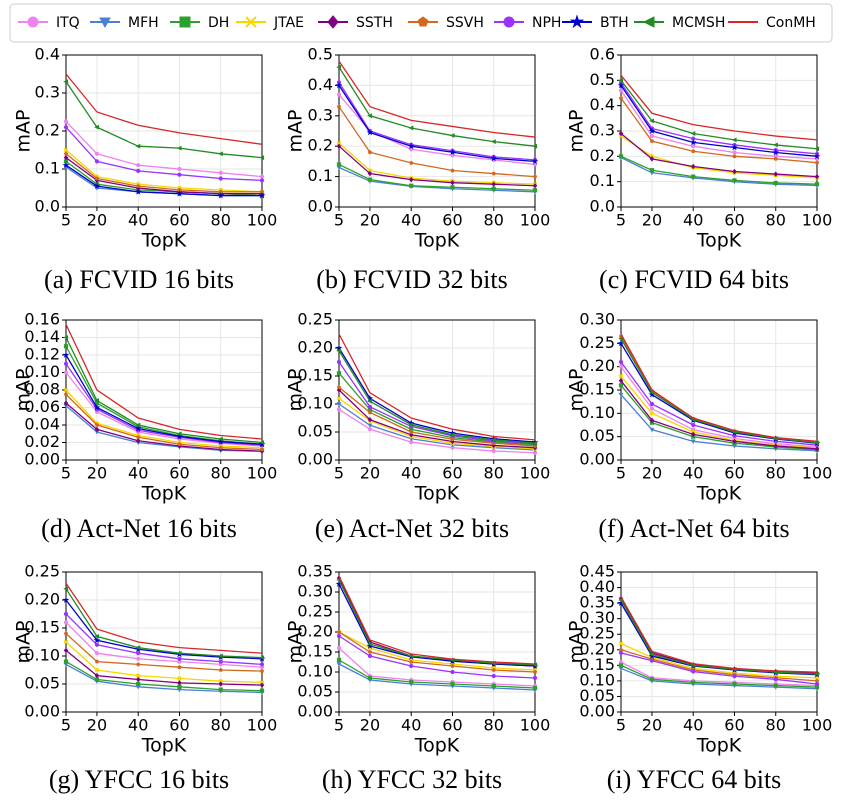 Image resolution: width=842 pixels, height=801 pixels. I want to click on legend-label: NPH, so click(546, 23).